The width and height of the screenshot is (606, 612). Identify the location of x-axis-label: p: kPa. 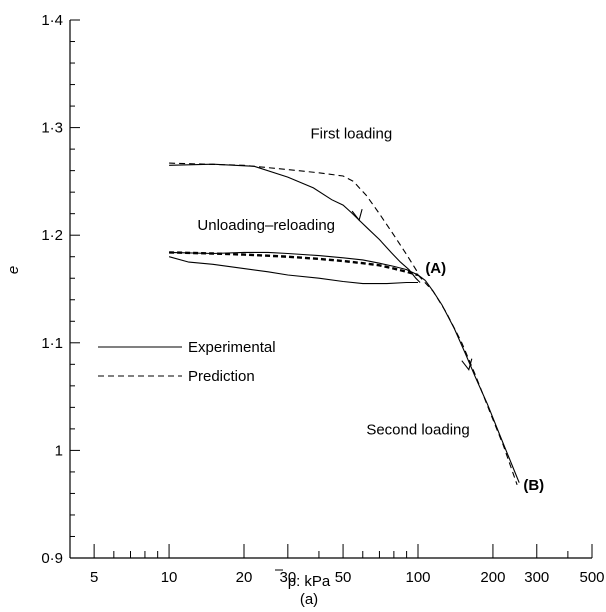
(309, 581).